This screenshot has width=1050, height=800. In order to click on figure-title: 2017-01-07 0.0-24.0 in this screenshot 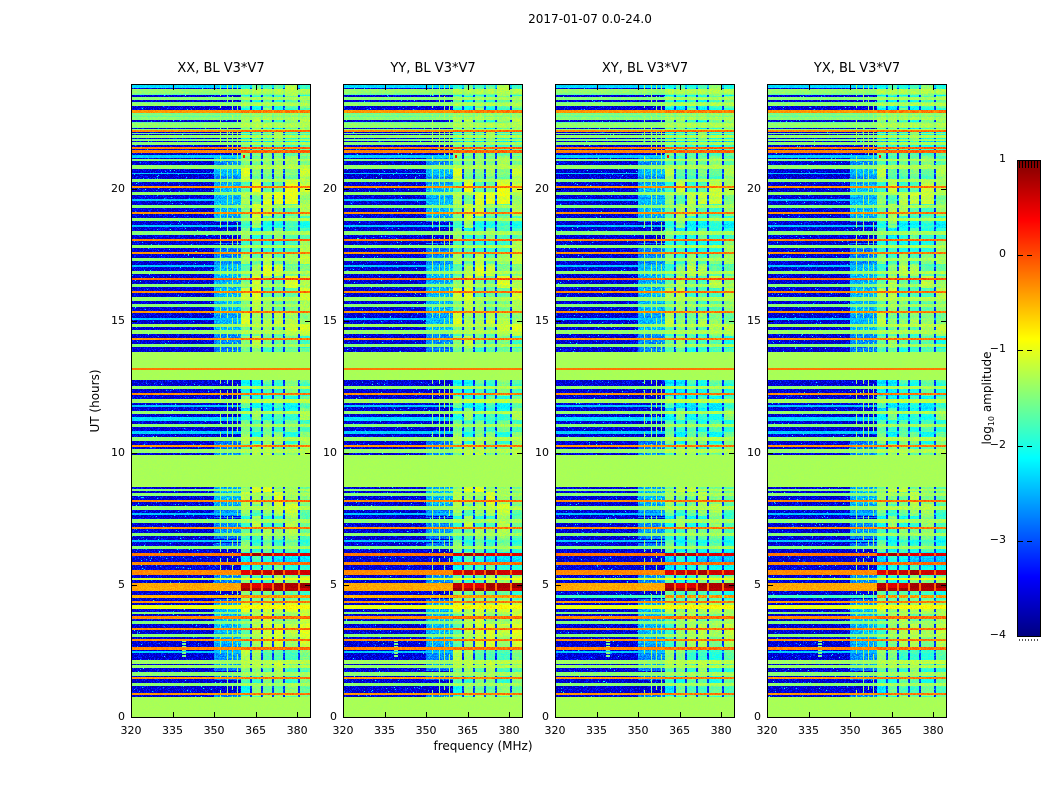, I will do `click(590, 19)`.